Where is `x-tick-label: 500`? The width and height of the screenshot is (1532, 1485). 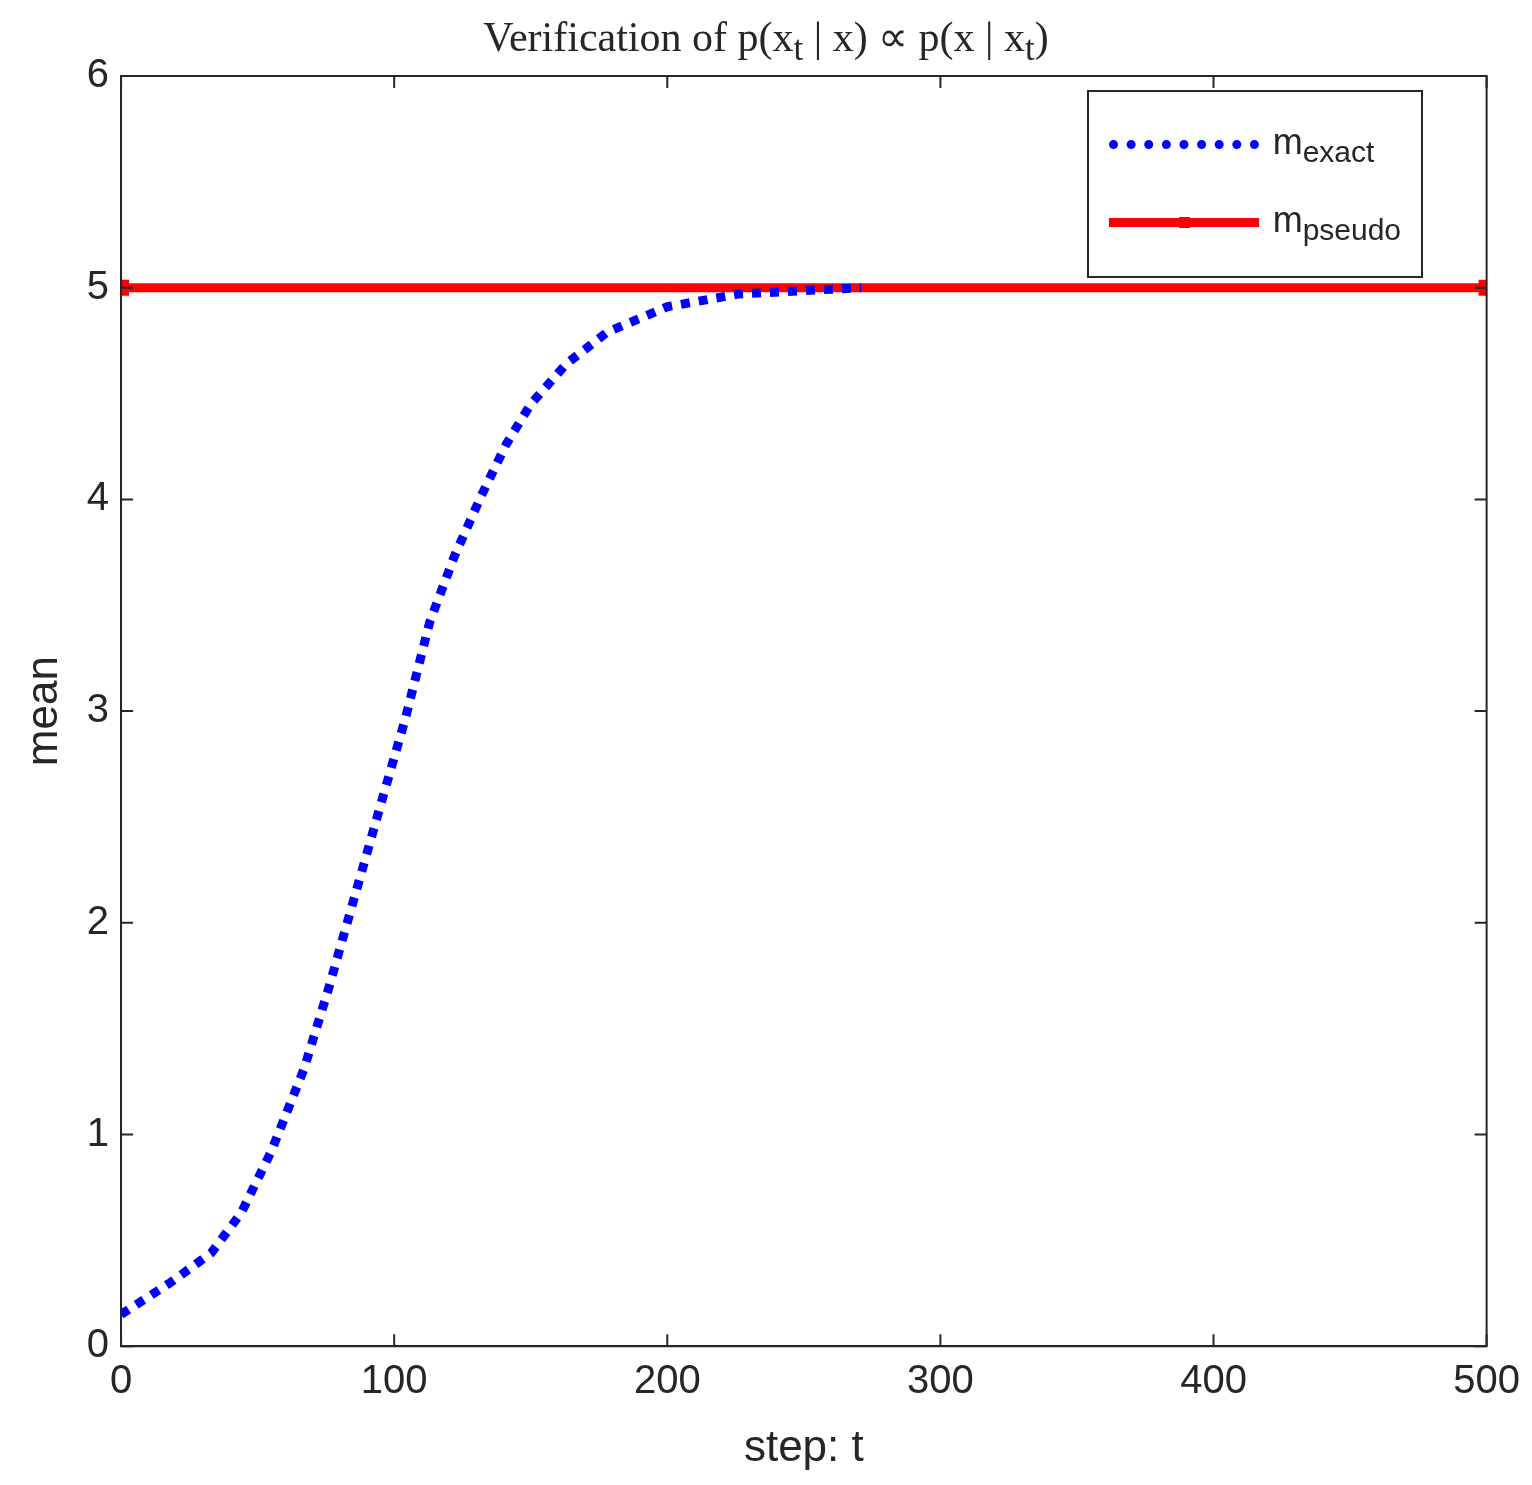 x-tick-label: 500 is located at coordinates (1487, 1379).